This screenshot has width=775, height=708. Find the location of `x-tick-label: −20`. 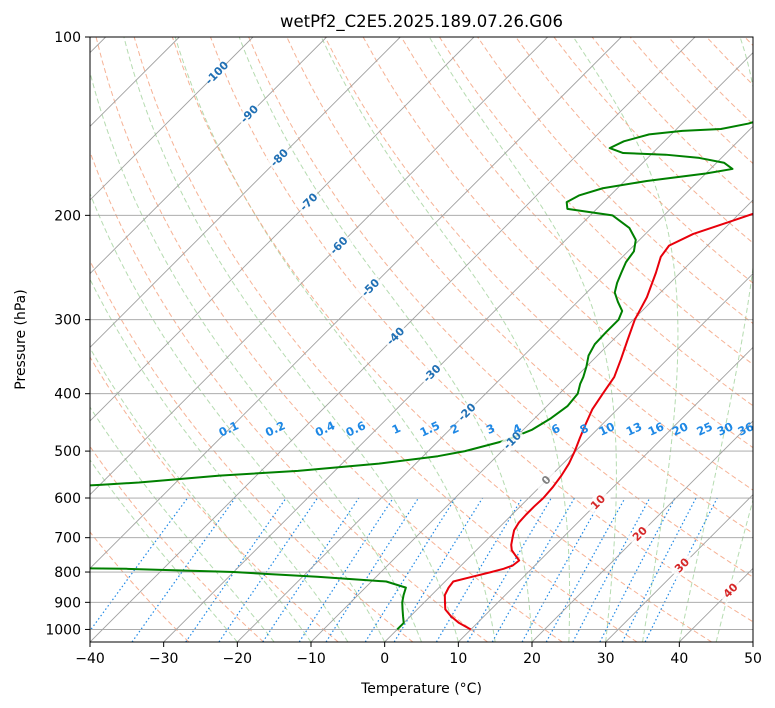

x-tick-label: −20 is located at coordinates (238, 659).